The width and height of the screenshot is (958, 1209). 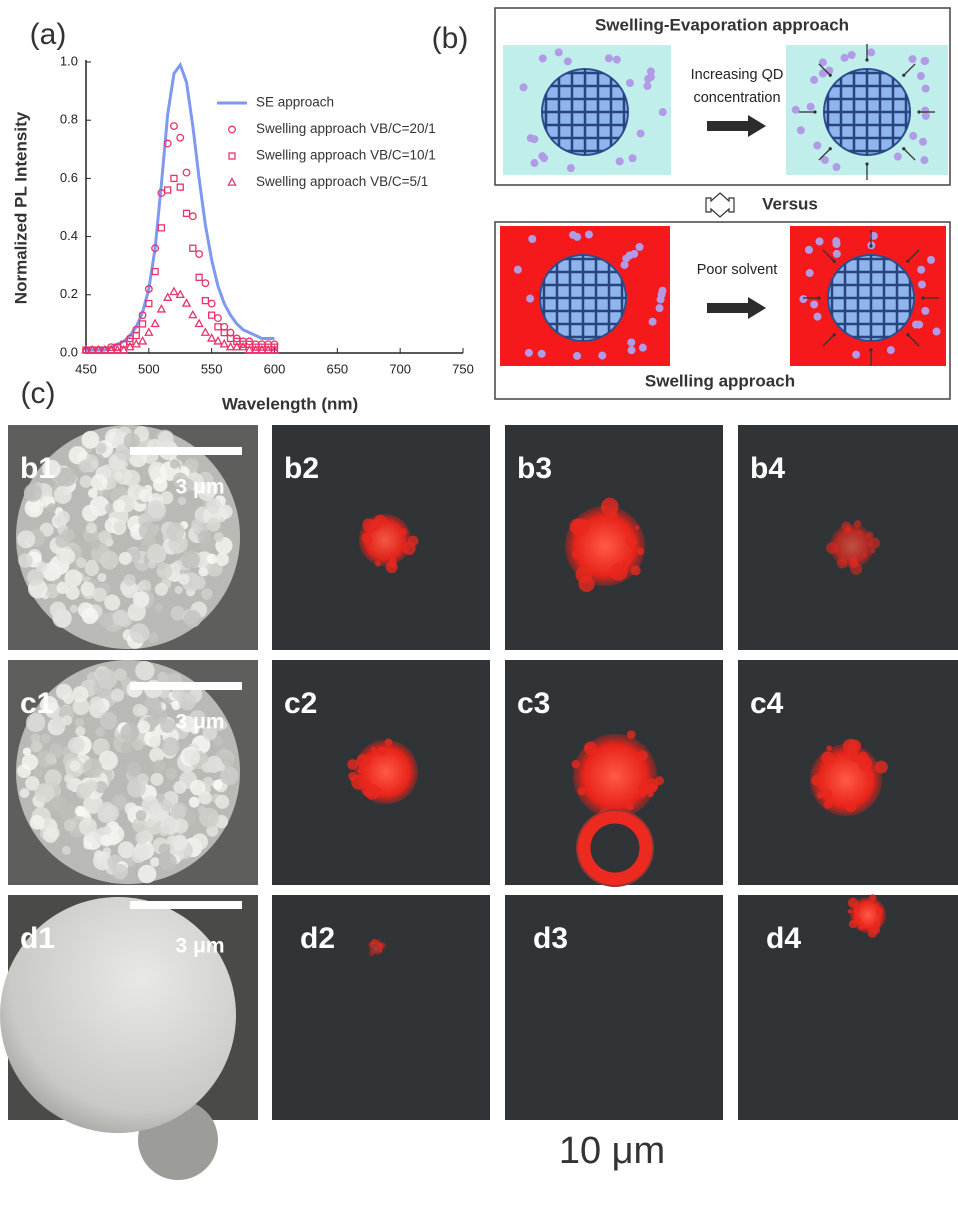 What do you see at coordinates (300, 703) in the screenshot?
I see `image-label: c2` at bounding box center [300, 703].